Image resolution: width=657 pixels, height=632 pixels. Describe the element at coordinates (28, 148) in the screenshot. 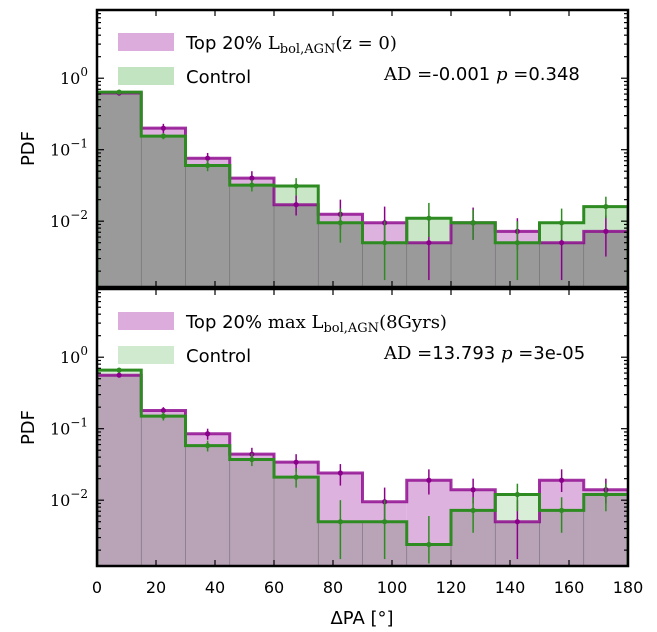

I see `top-y-axis-label: PDF` at that location.